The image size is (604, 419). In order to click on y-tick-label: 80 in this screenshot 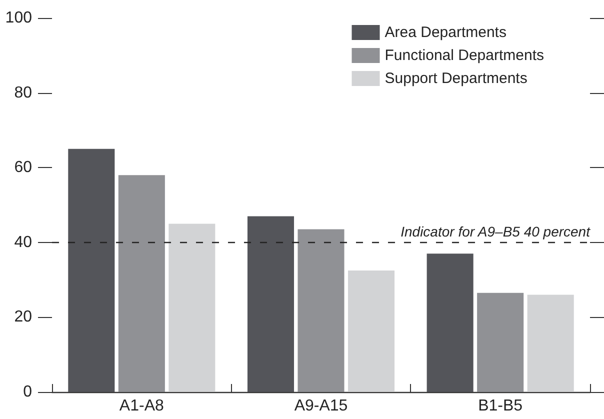, I will do `click(23, 93)`.